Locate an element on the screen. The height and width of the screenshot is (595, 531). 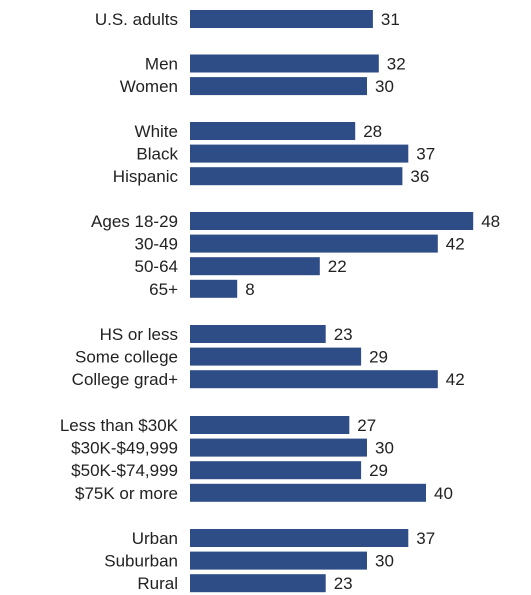
category-label: 30-49 is located at coordinates (156, 244).